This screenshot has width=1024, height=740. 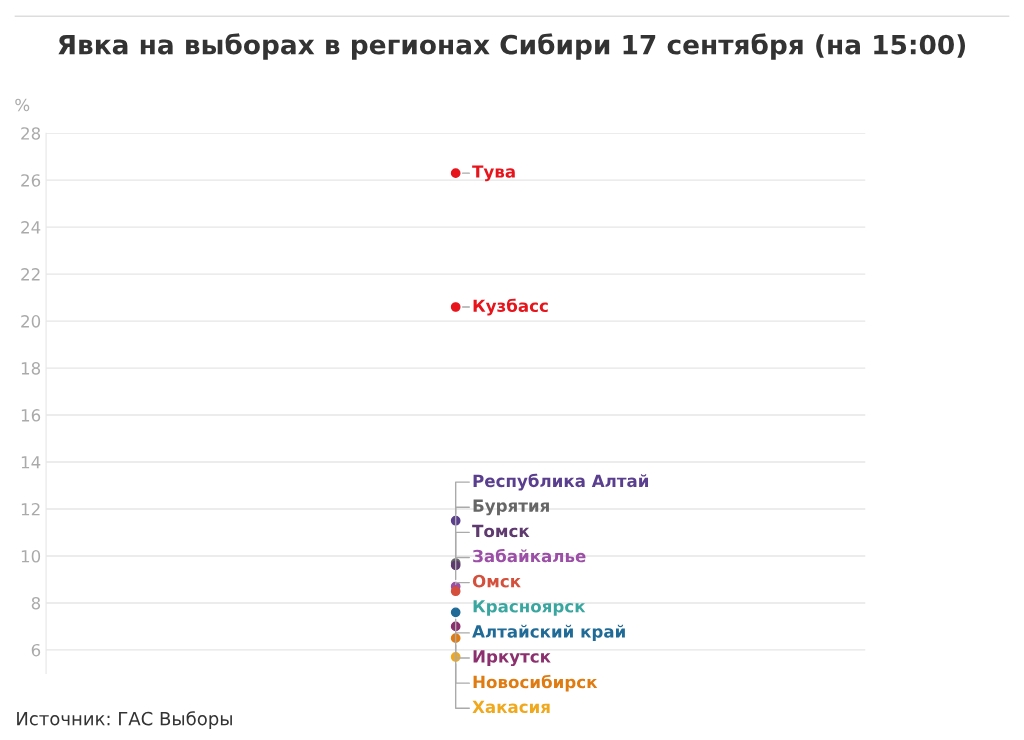 I want to click on y-tick-label: 20, so click(x=31, y=321).